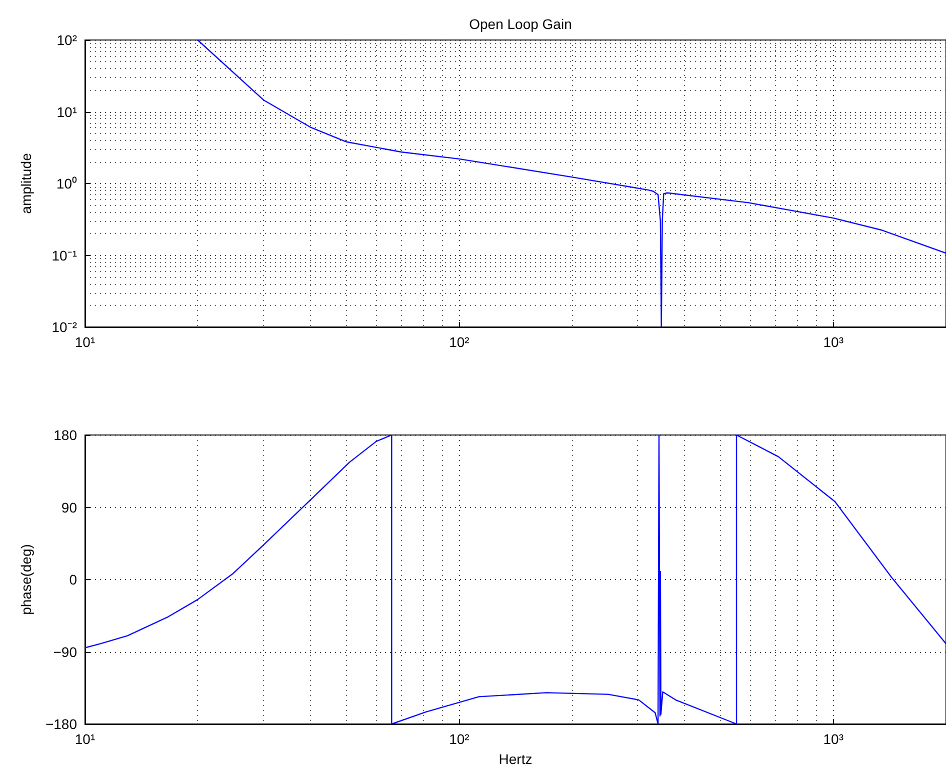  I want to click on y-tick-label: 10¹, so click(67, 112).